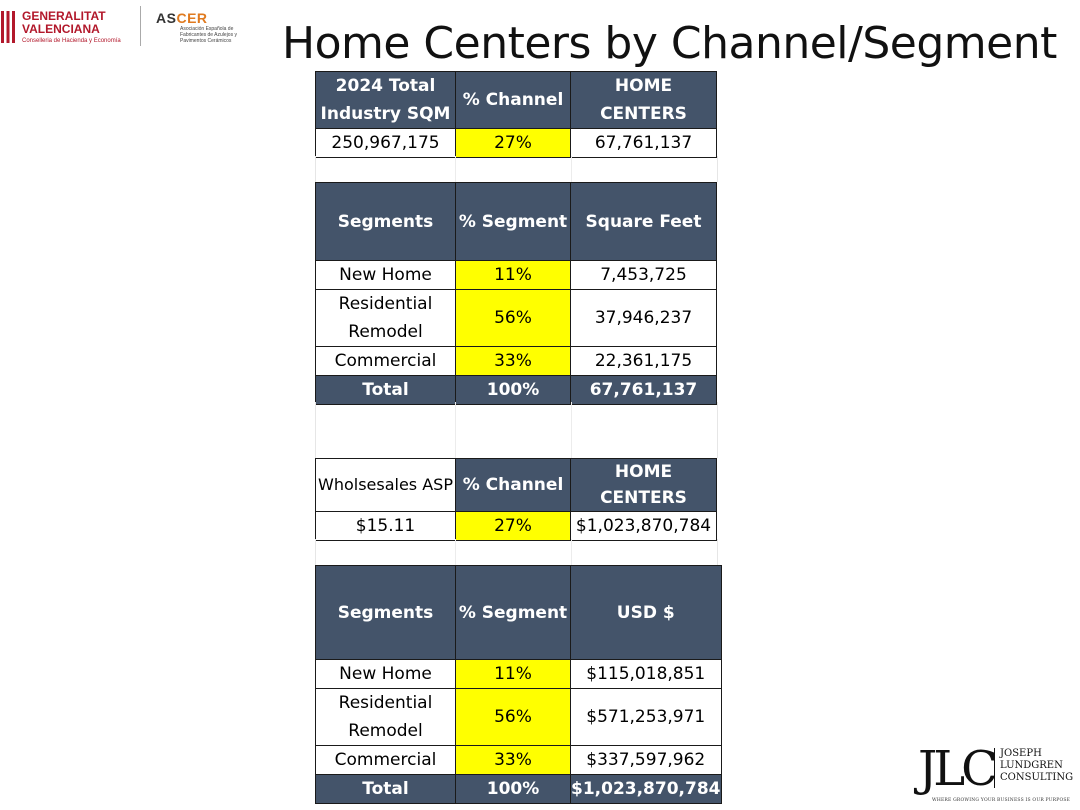 This screenshot has width=1080, height=810. What do you see at coordinates (643, 390) in the screenshot?
I see `cell-total-sqft: 67,761,137` at bounding box center [643, 390].